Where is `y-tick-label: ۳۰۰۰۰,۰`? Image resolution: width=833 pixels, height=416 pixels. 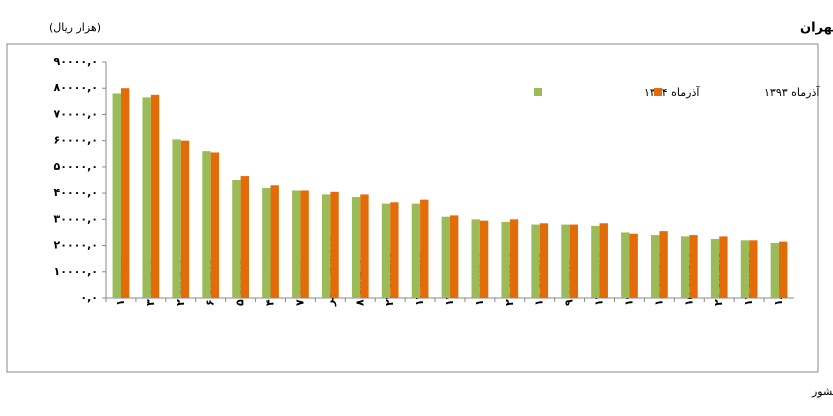 y-tick-label: ۳۰۰۰۰,۰ is located at coordinates (76, 218).